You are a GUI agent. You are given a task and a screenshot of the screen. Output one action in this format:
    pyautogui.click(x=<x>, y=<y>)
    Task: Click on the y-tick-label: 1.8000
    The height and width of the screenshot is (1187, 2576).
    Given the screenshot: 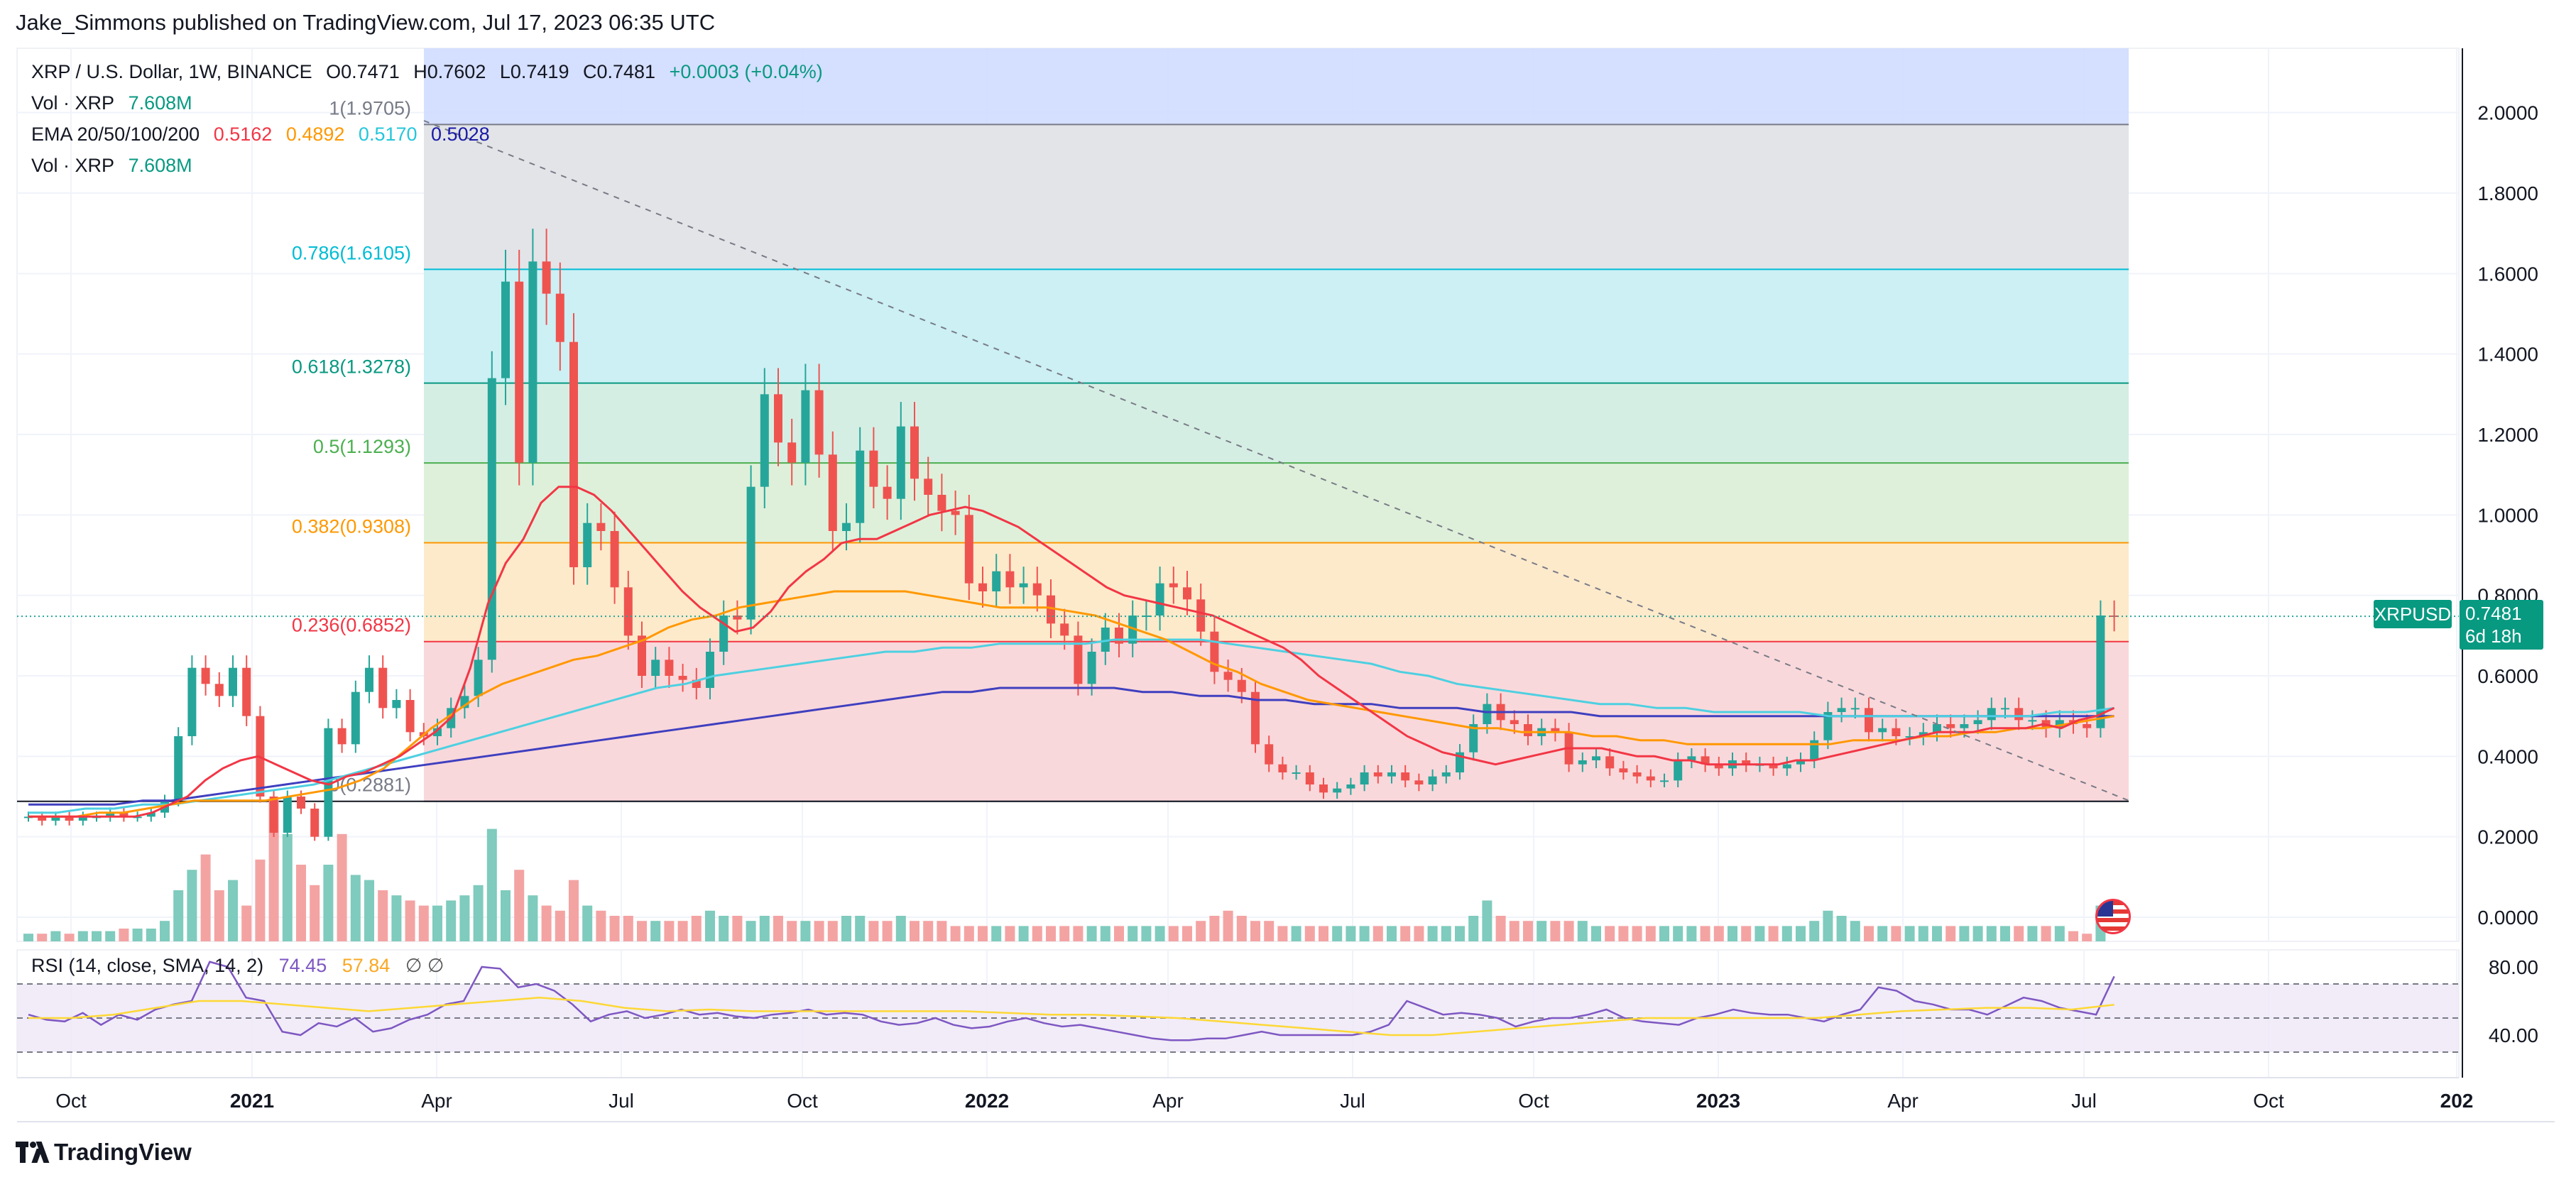 What is the action you would take?
    pyautogui.click(x=2507, y=193)
    